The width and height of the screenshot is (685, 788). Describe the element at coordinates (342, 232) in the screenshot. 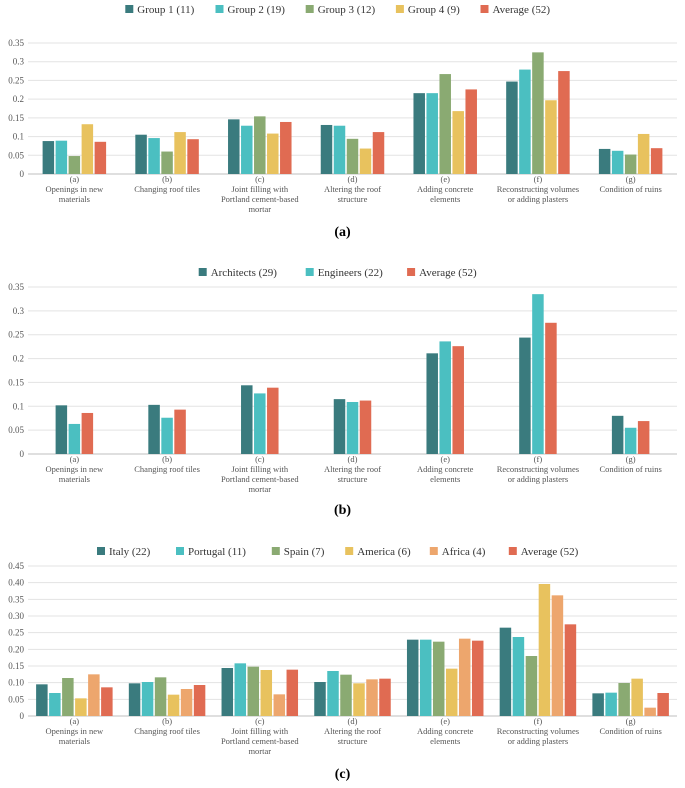

I see `panel-label: (a)` at that location.